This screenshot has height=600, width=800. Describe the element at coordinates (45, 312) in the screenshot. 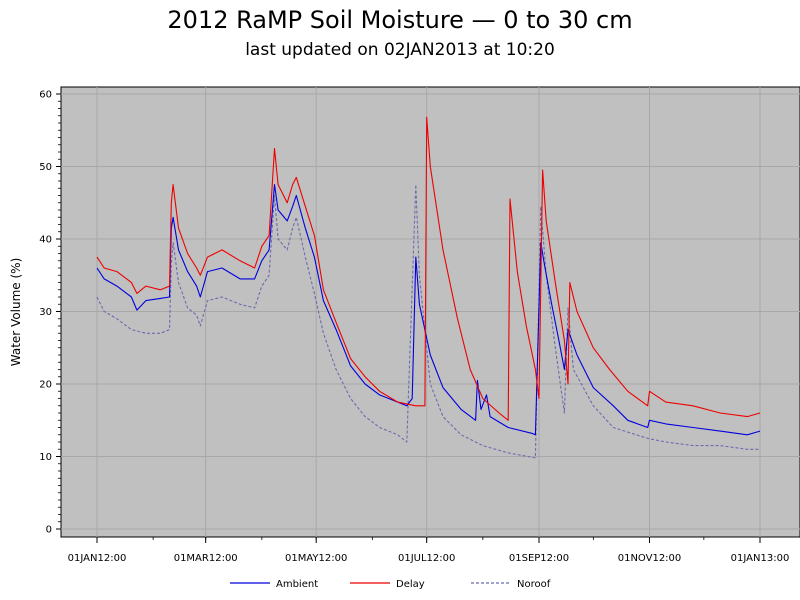

I see `y-tick-label: 30` at that location.